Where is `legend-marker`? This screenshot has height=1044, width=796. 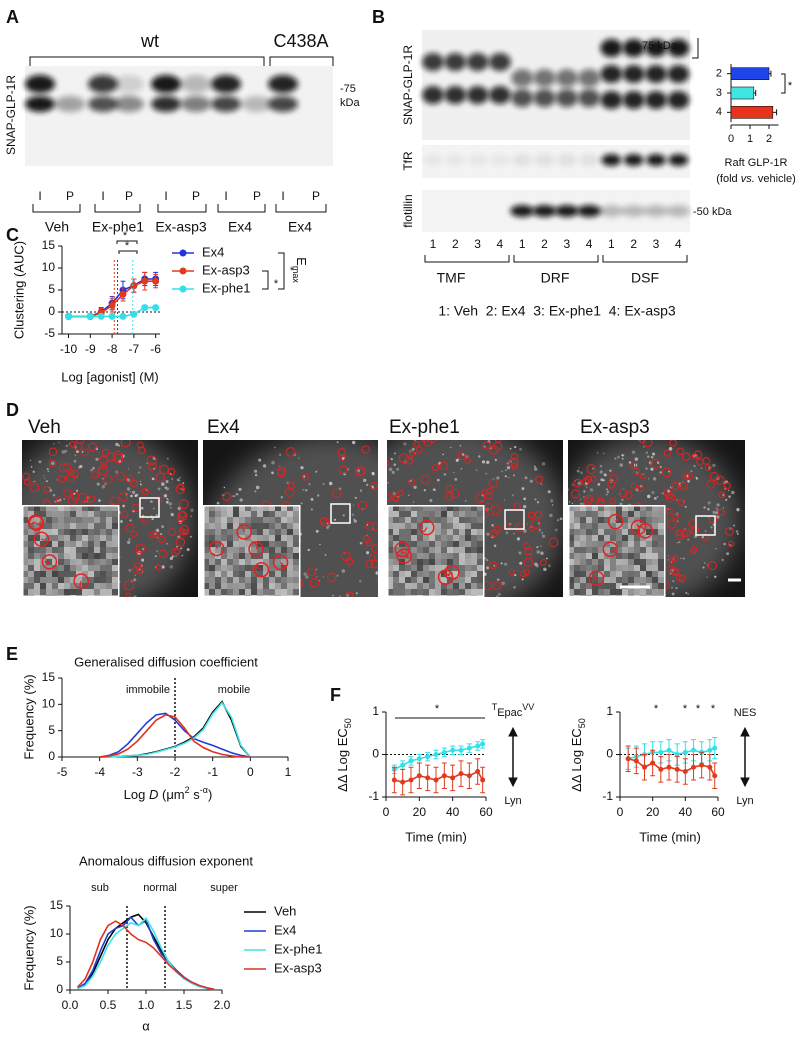
legend-marker is located at coordinates (183, 271).